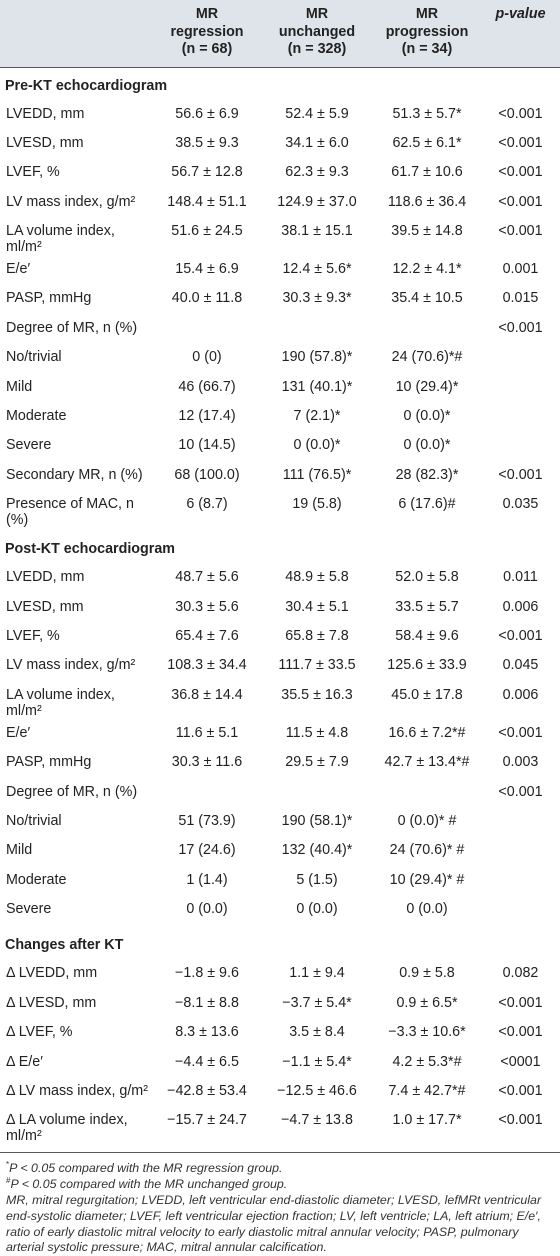  Describe the element at coordinates (60, 702) in the screenshot. I see `row-label: LA volume index, ml/m²` at that location.